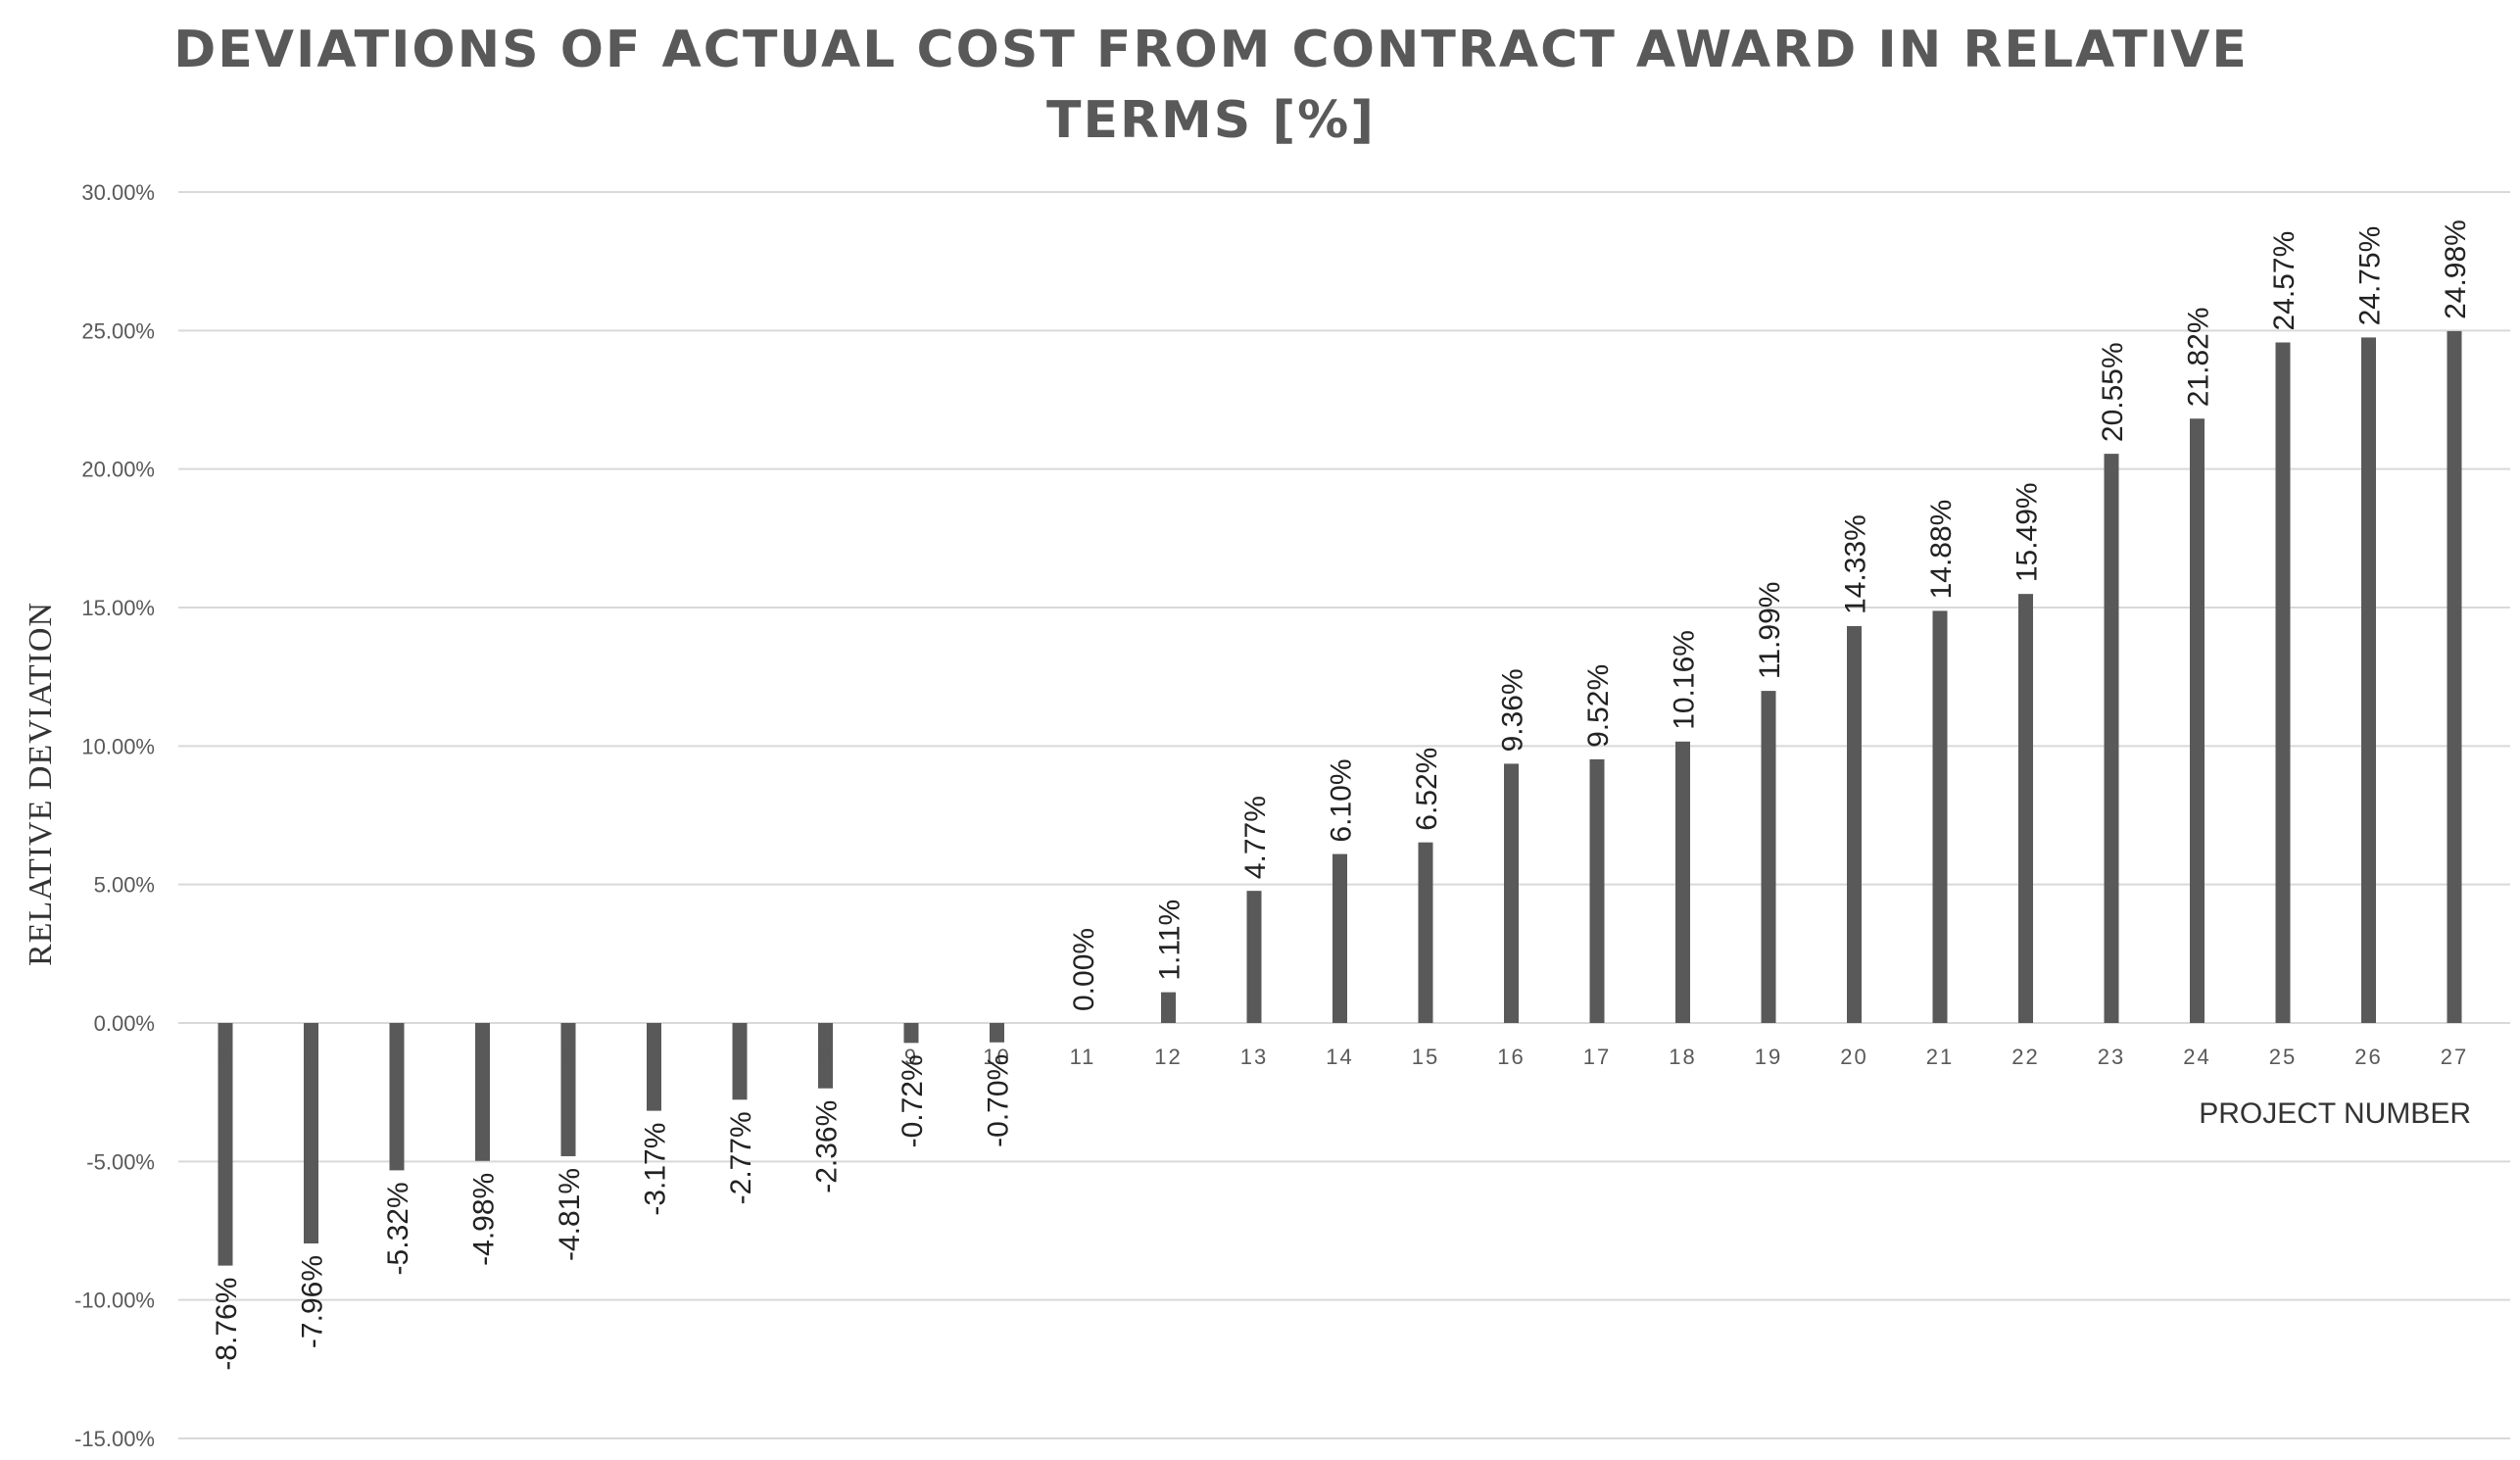  I want to click on data-label-project-22: 15.49%, so click(2027, 532).